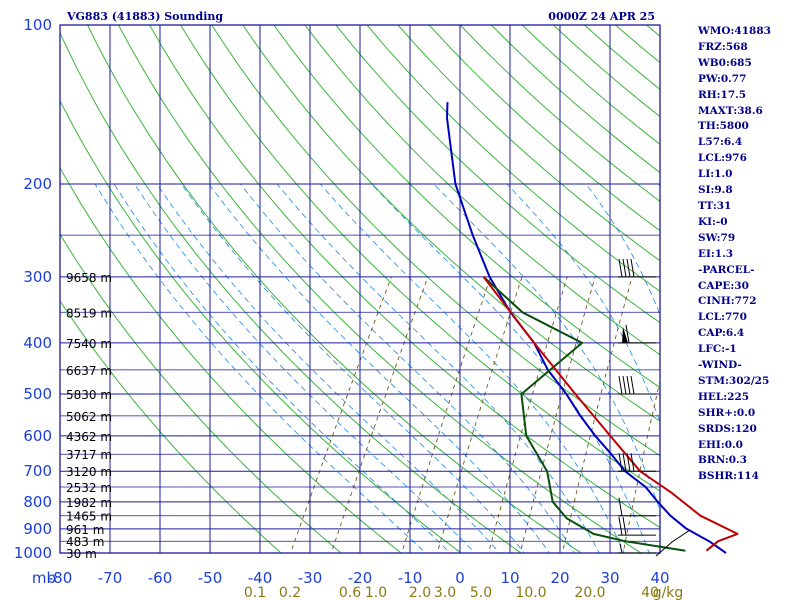 The image size is (800, 600). I want to click on wind-barb-column, so click(654, 407).